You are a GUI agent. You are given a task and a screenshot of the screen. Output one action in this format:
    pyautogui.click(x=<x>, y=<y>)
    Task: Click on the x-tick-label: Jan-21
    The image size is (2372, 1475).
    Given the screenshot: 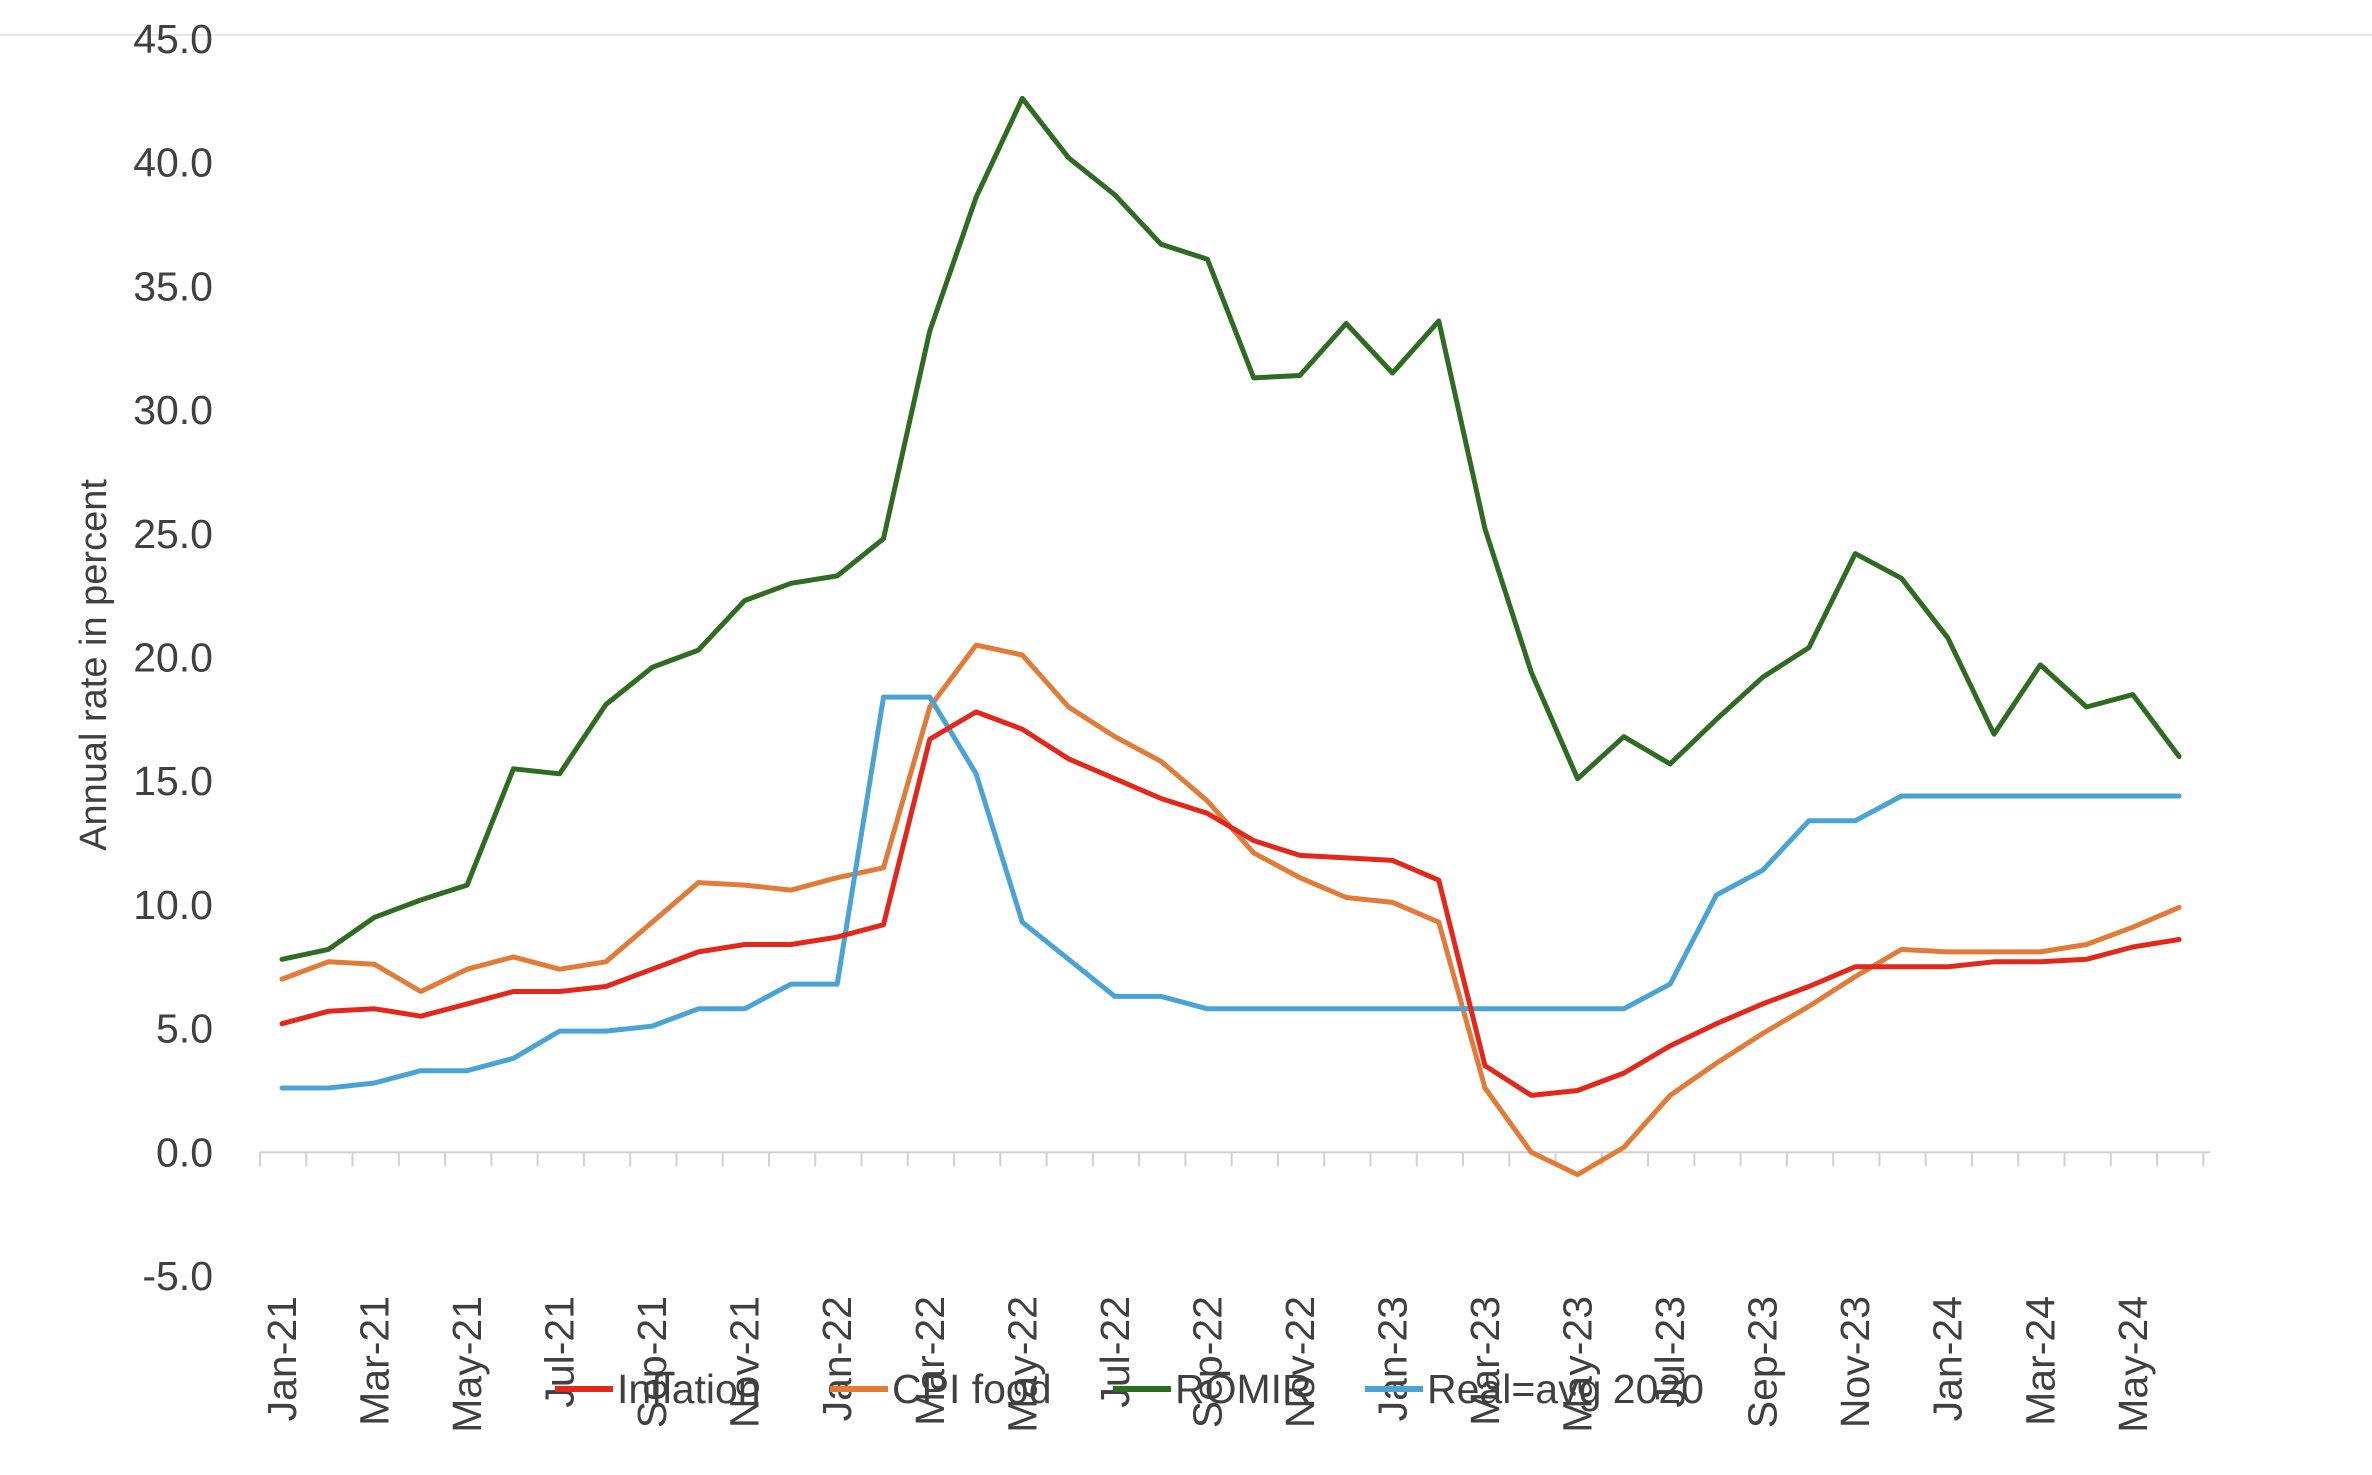 What is the action you would take?
    pyautogui.click(x=282, y=1358)
    